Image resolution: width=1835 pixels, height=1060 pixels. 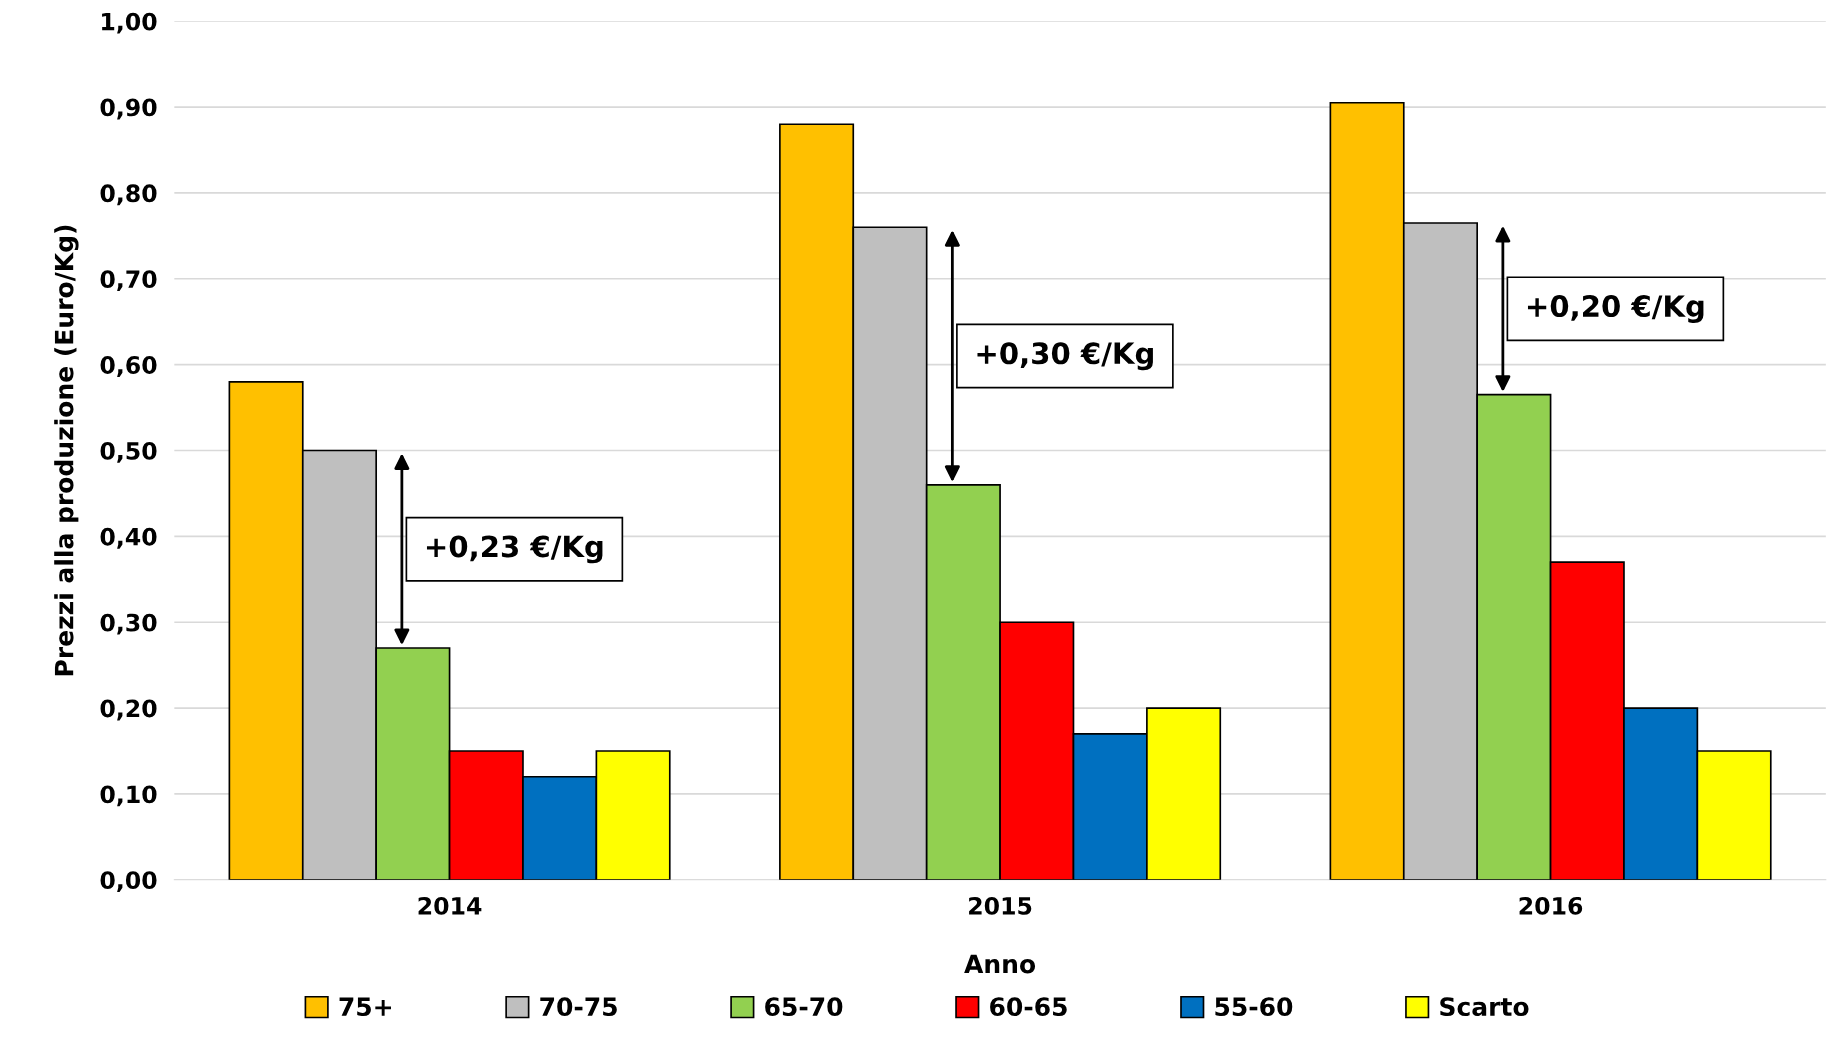 I want to click on y-tick-label: 0,60, so click(x=128, y=366).